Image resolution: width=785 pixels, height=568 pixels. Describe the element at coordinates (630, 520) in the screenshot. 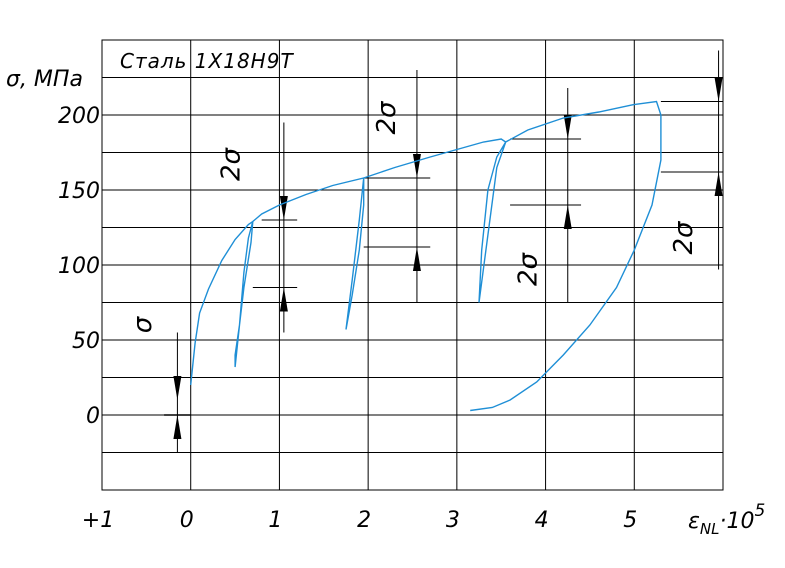

I see `x-tick-label: 5` at that location.